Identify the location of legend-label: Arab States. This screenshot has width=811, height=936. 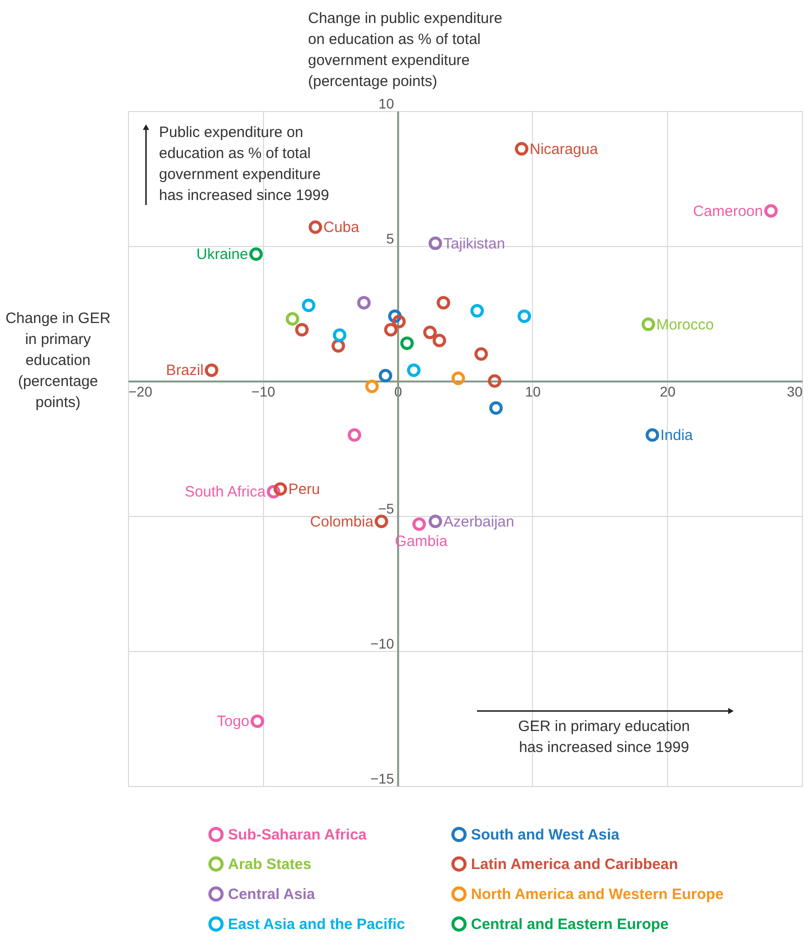
(270, 864).